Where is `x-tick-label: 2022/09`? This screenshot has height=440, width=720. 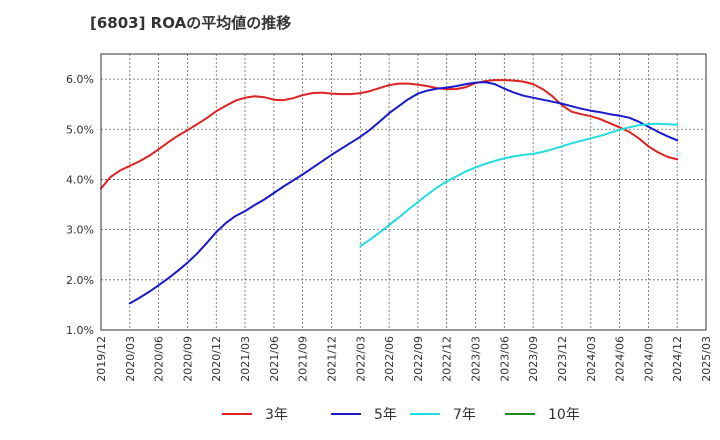 x-tick-label: 2022/09 is located at coordinates (418, 359).